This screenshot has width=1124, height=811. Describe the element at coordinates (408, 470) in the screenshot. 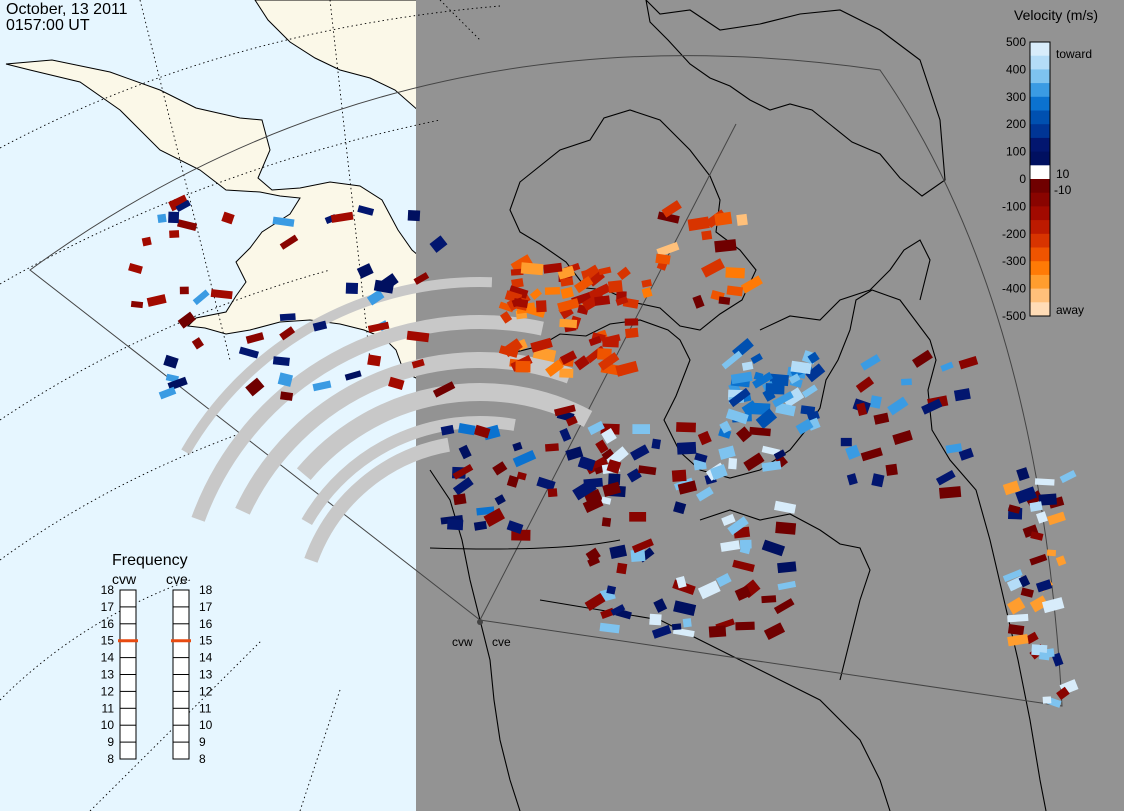

I see `ground-scatter-band` at that location.